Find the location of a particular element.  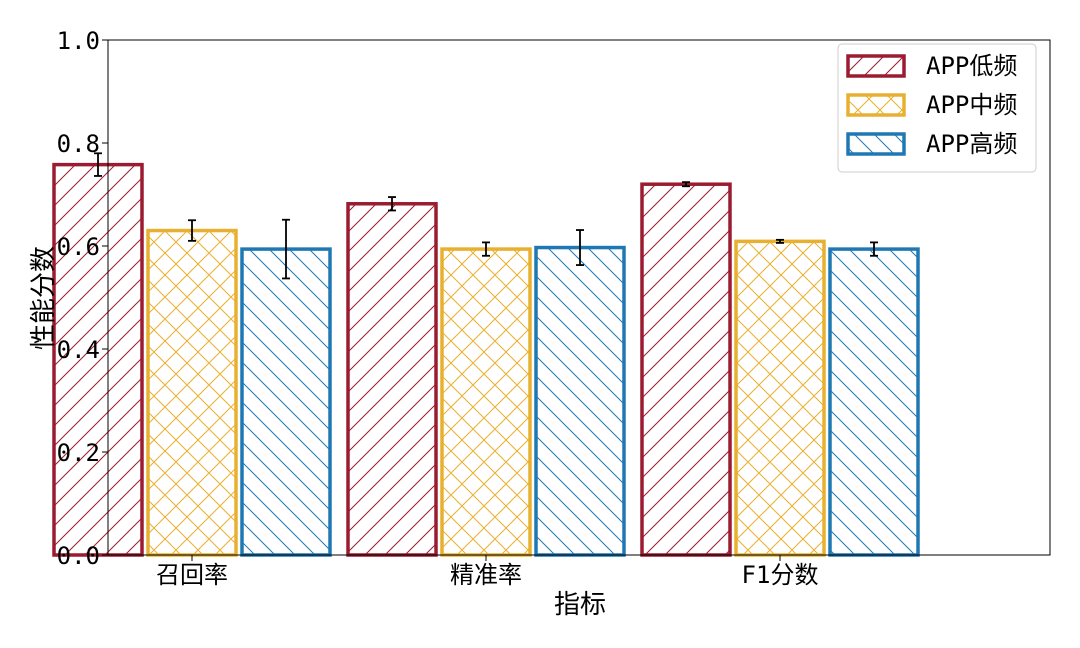

x-tick-label: F1分数 is located at coordinates (780, 575).